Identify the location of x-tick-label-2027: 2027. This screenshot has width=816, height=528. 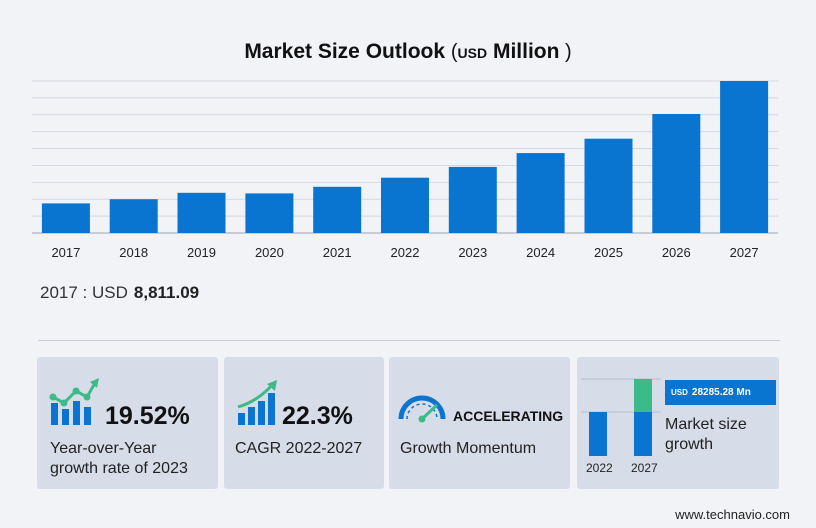
(744, 252).